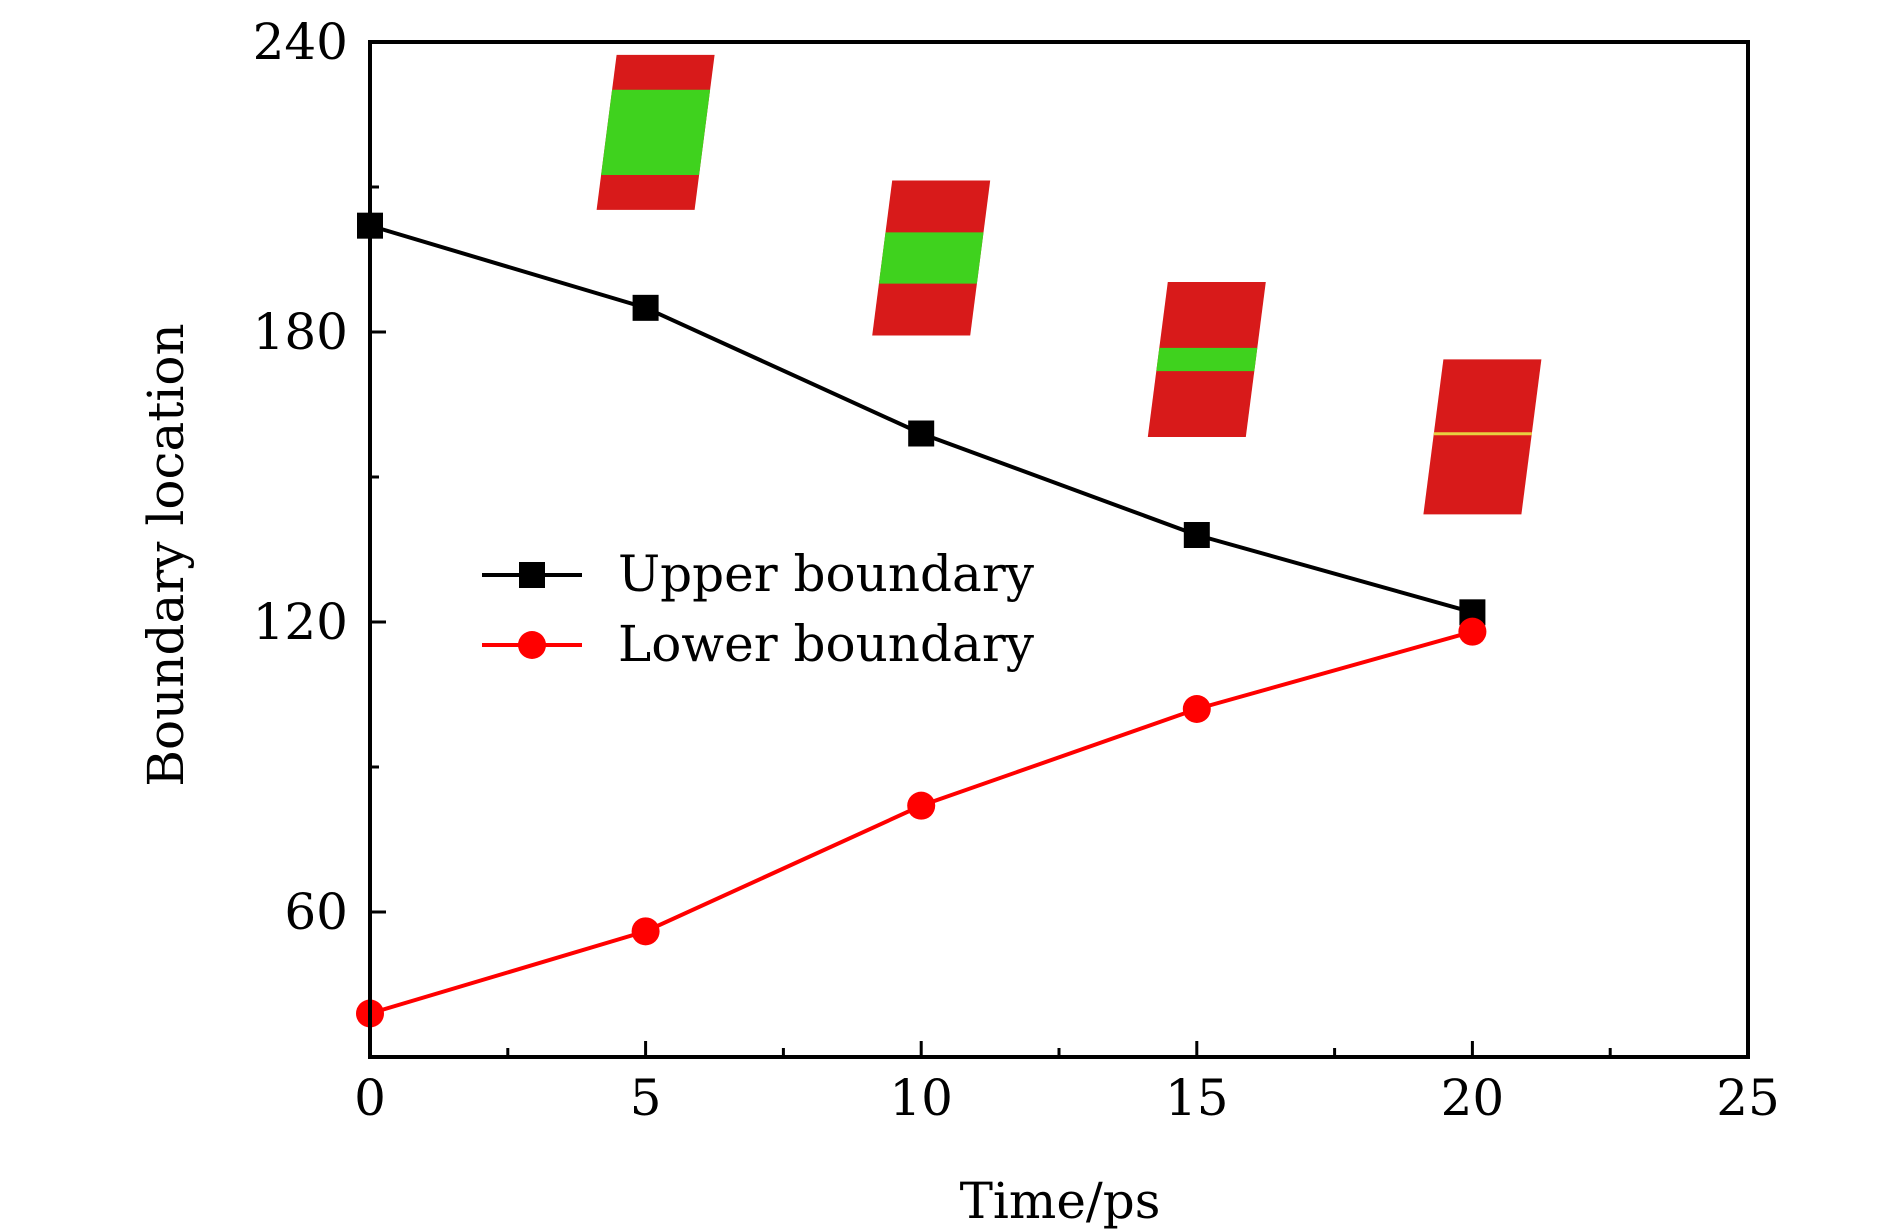 The width and height of the screenshot is (1890, 1229). What do you see at coordinates (532, 575) in the screenshot?
I see `legend-upper-marker` at bounding box center [532, 575].